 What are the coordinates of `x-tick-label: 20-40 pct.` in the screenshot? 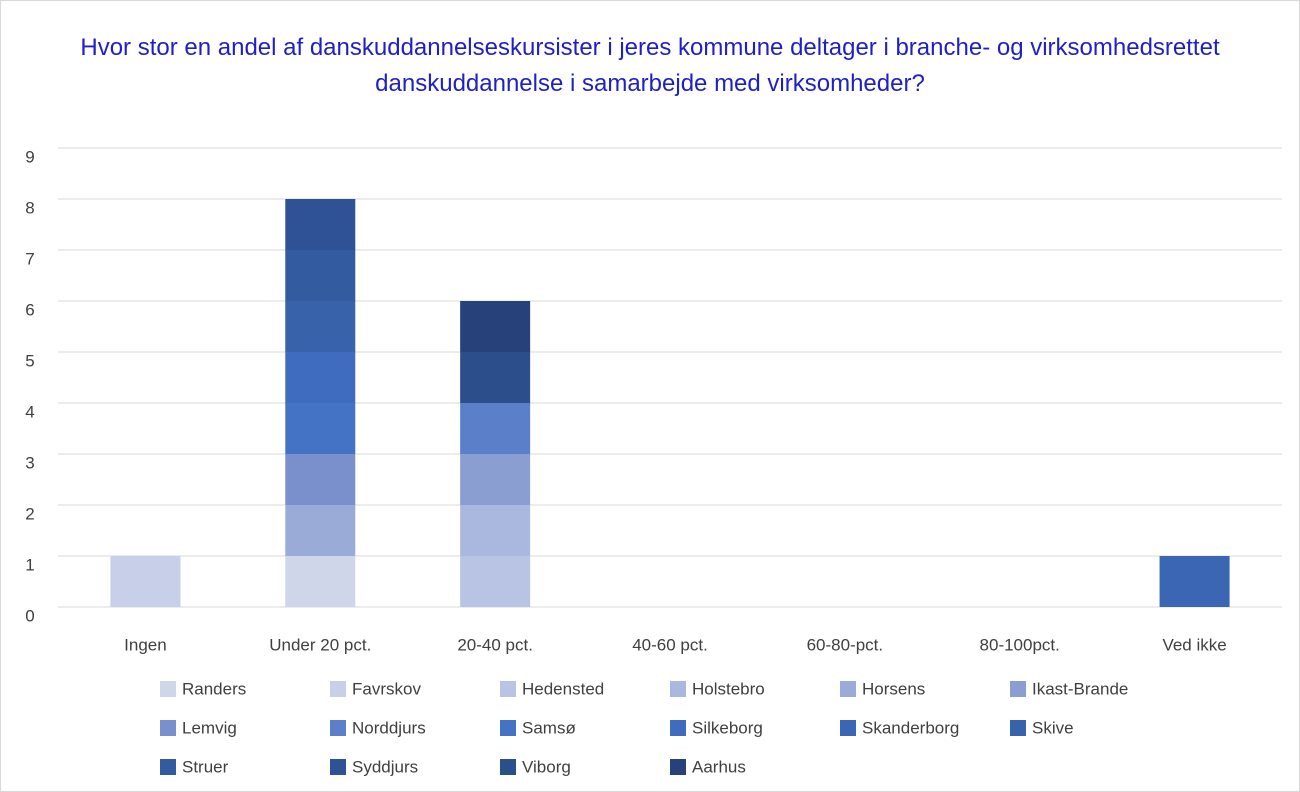 It's located at (495, 644).